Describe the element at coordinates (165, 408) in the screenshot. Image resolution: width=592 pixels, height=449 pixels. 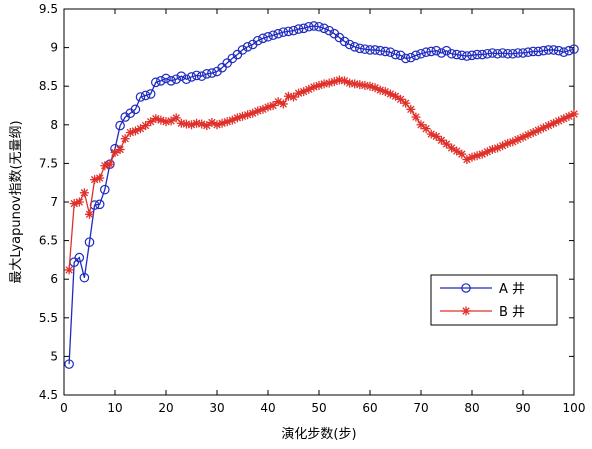
I see `x-tick-label: 20` at that location.